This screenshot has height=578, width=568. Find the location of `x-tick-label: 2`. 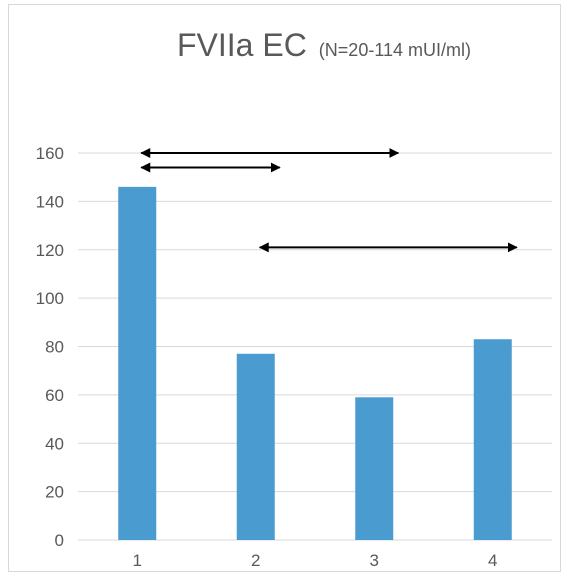

x-tick-label: 2 is located at coordinates (255, 560).